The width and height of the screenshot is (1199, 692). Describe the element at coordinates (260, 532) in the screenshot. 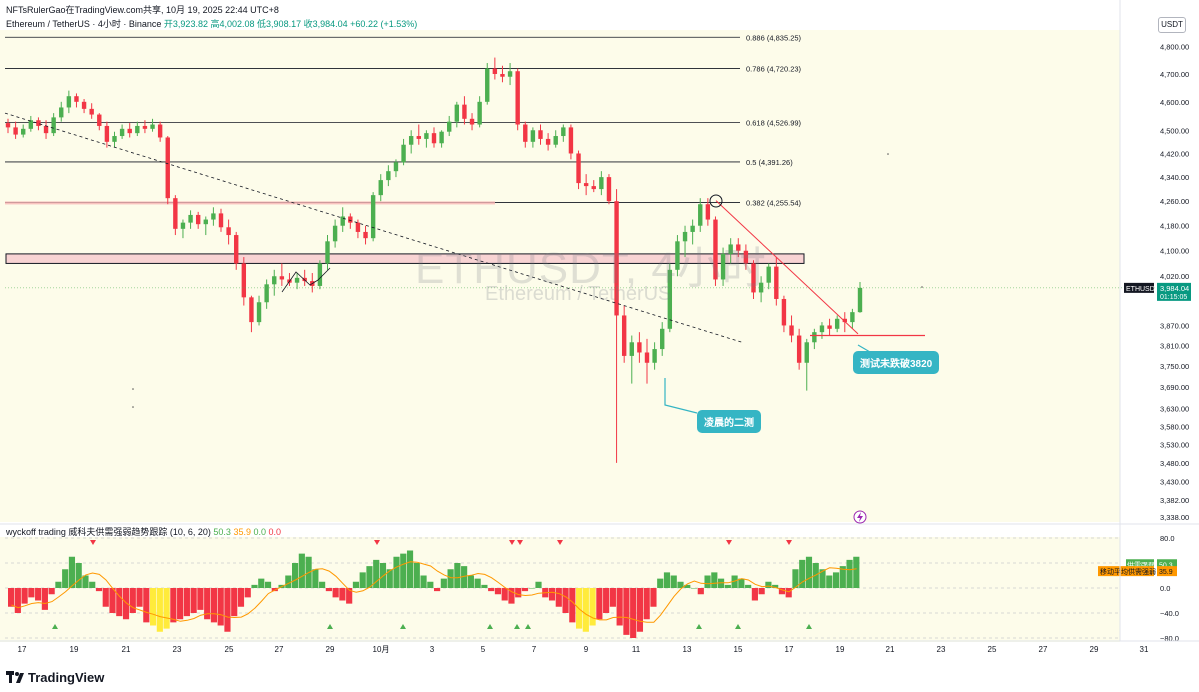

I see `indicator-value-3: 0.0` at that location.